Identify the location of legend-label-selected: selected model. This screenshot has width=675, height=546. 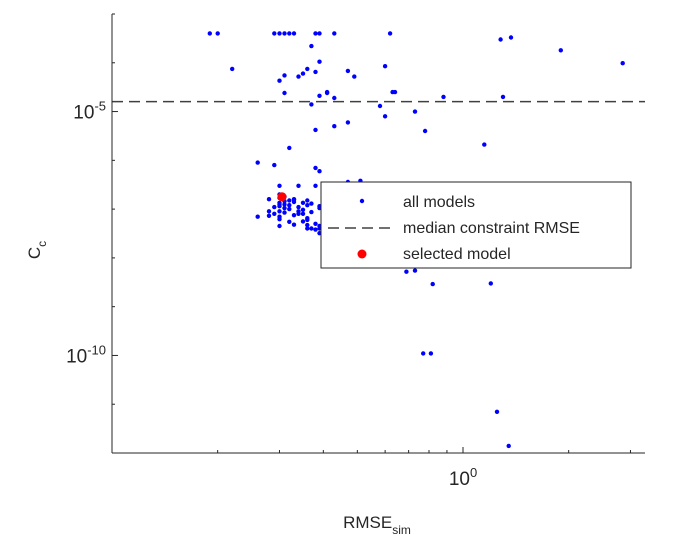
(457, 254).